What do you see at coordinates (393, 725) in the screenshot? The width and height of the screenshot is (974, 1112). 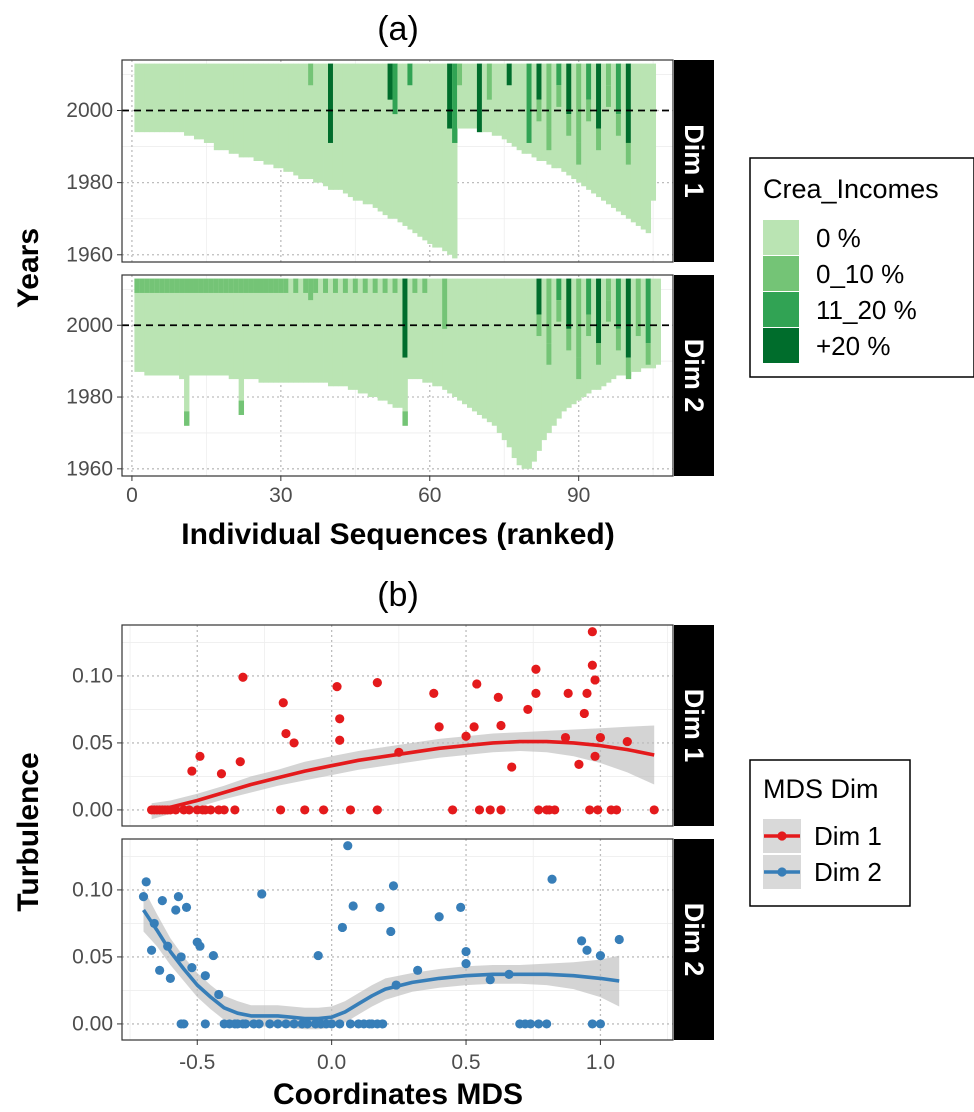 I see `facet-dim-1: Dim 1 0.00 0.05 0.10` at bounding box center [393, 725].